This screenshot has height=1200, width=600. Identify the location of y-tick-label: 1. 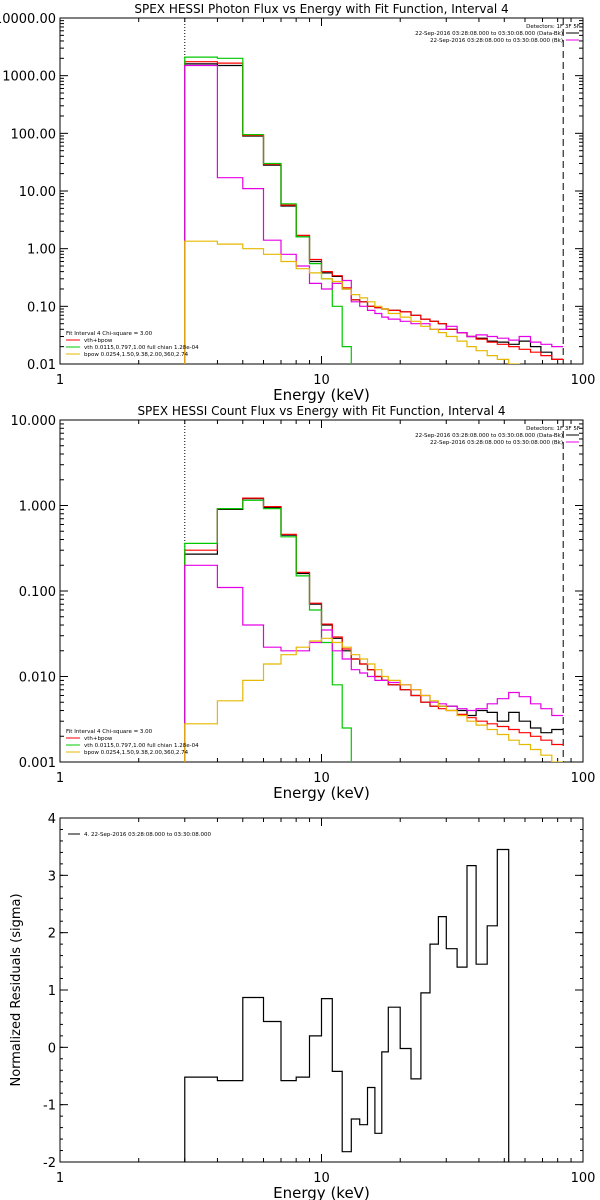
(52, 991).